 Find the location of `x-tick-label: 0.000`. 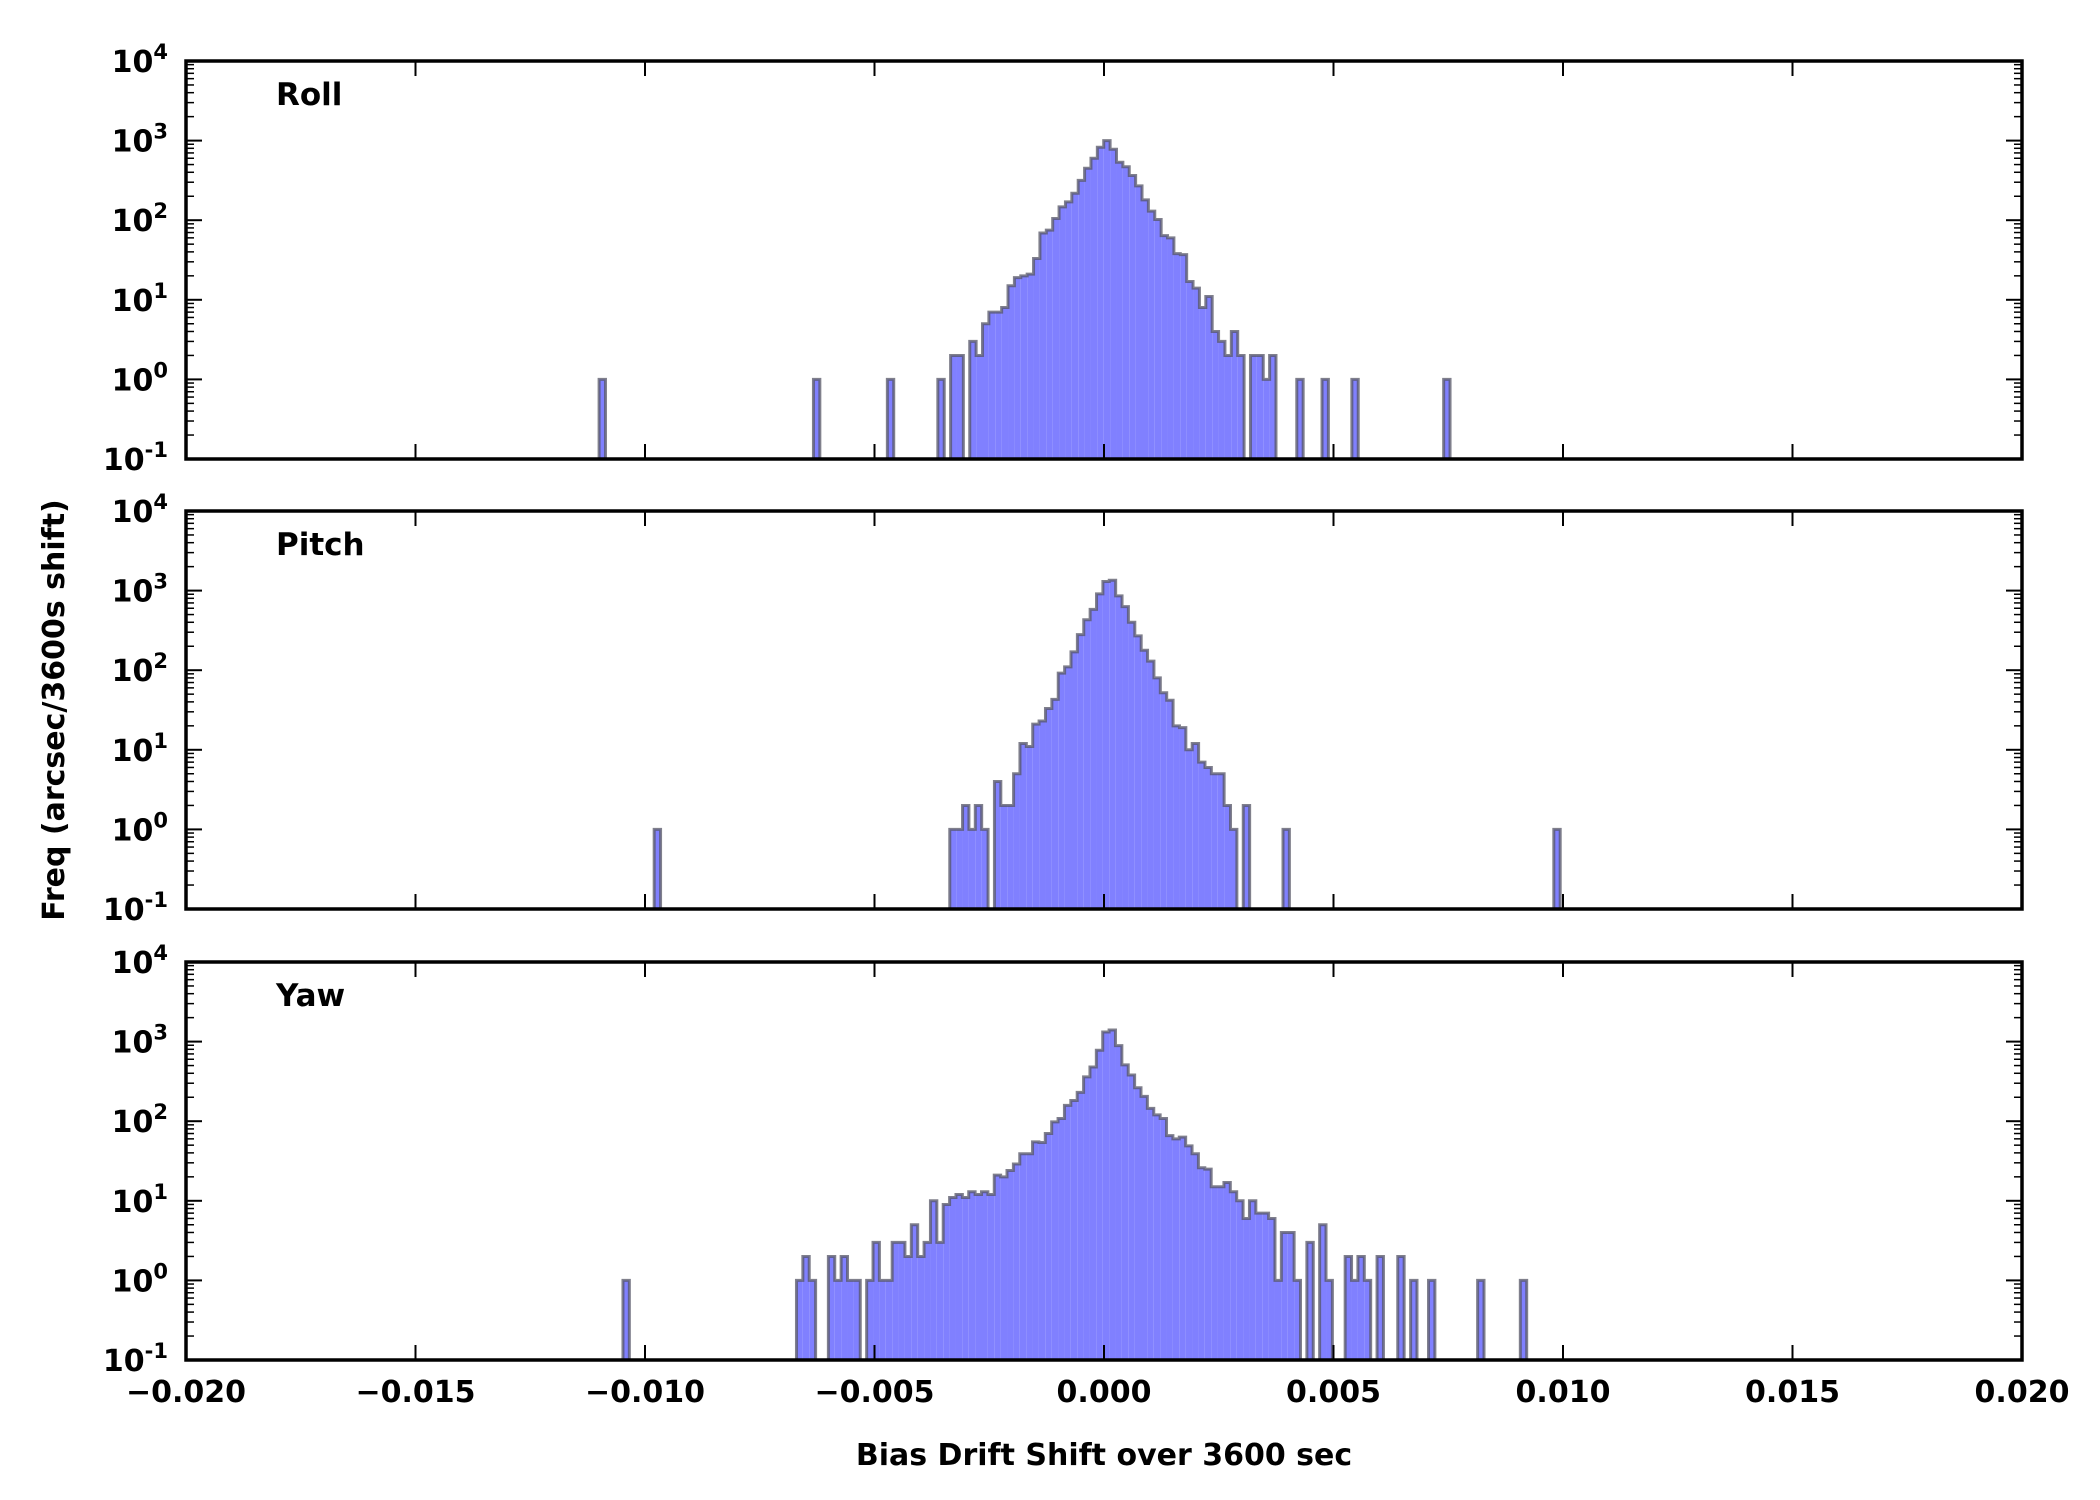

x-tick-label: 0.000 is located at coordinates (1104, 1392).